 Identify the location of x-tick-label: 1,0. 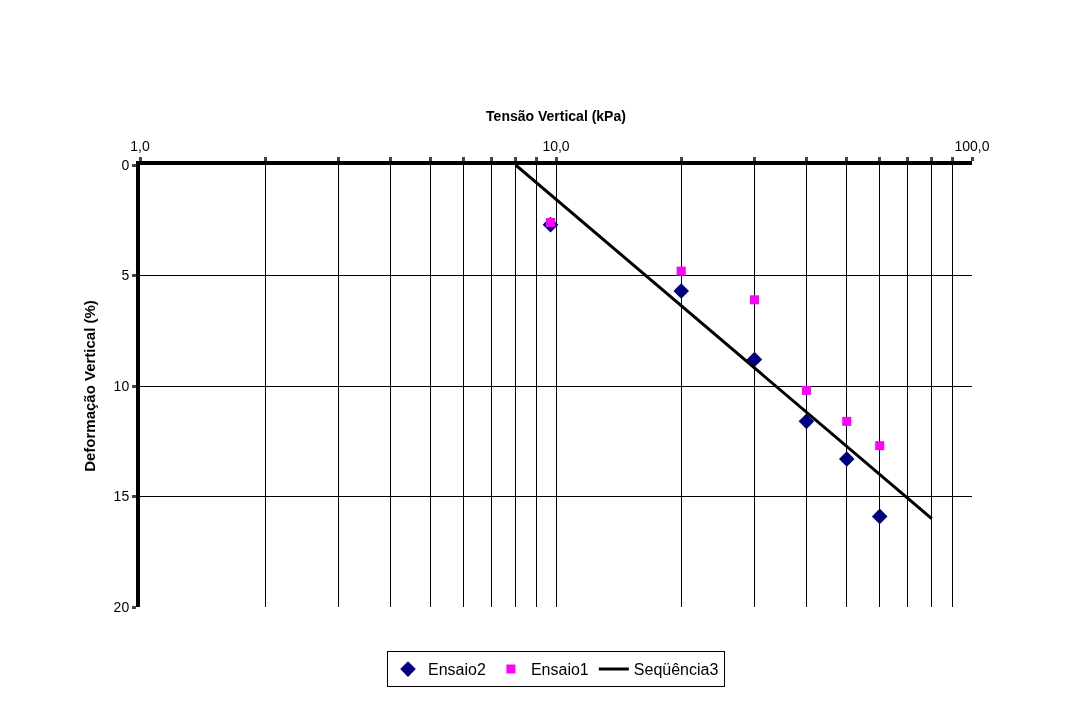
(140, 146).